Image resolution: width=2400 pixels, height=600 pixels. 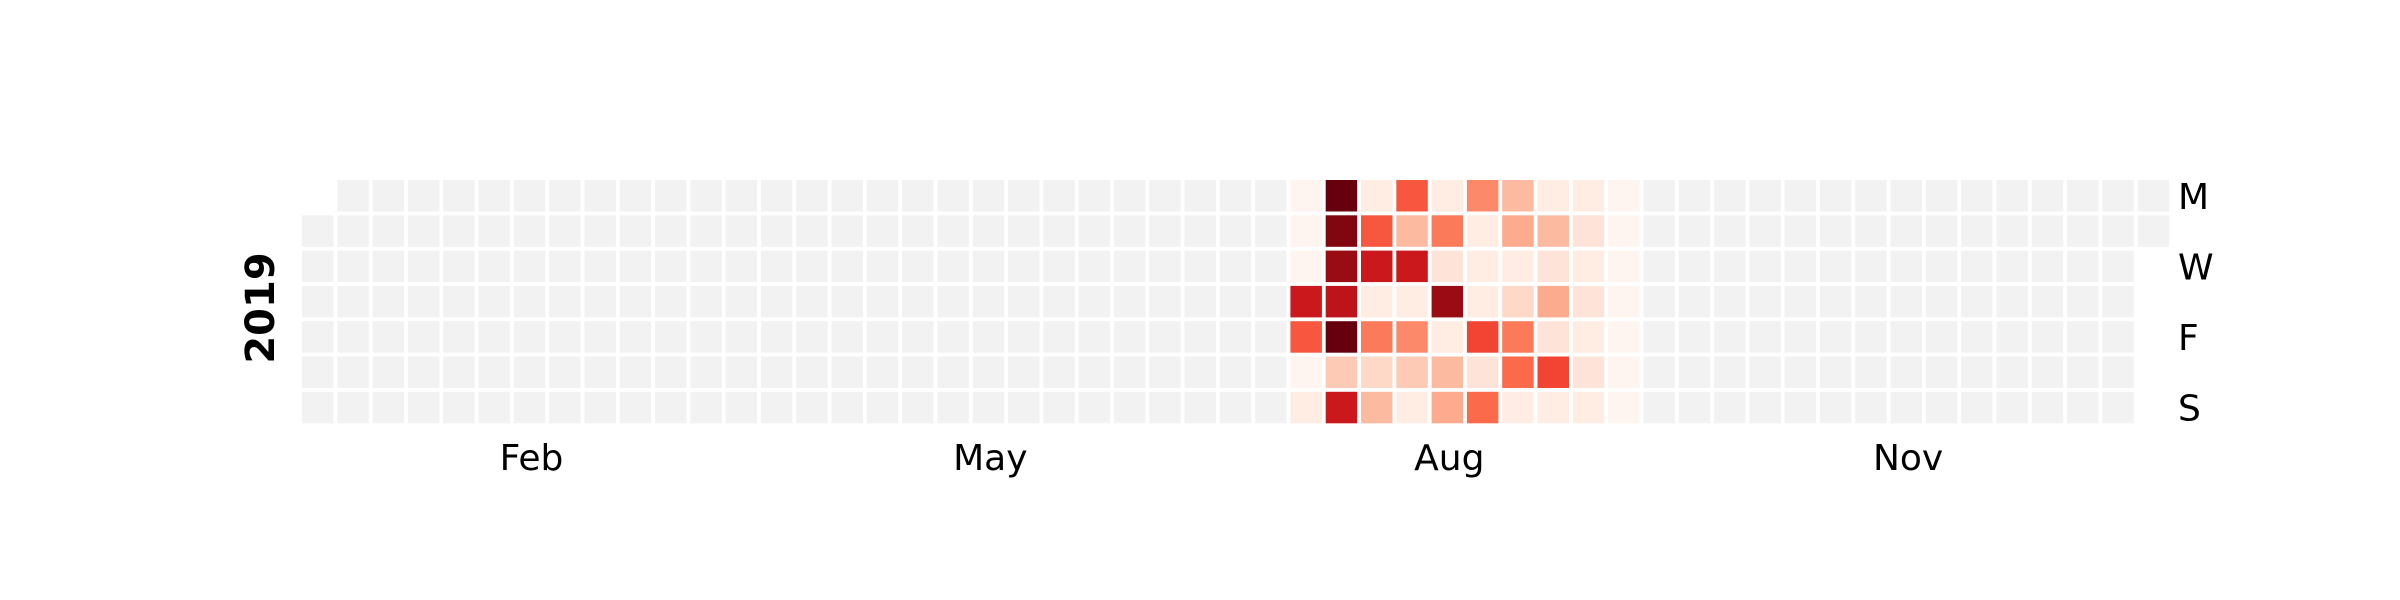 I want to click on month-label: Feb, so click(x=532, y=458).